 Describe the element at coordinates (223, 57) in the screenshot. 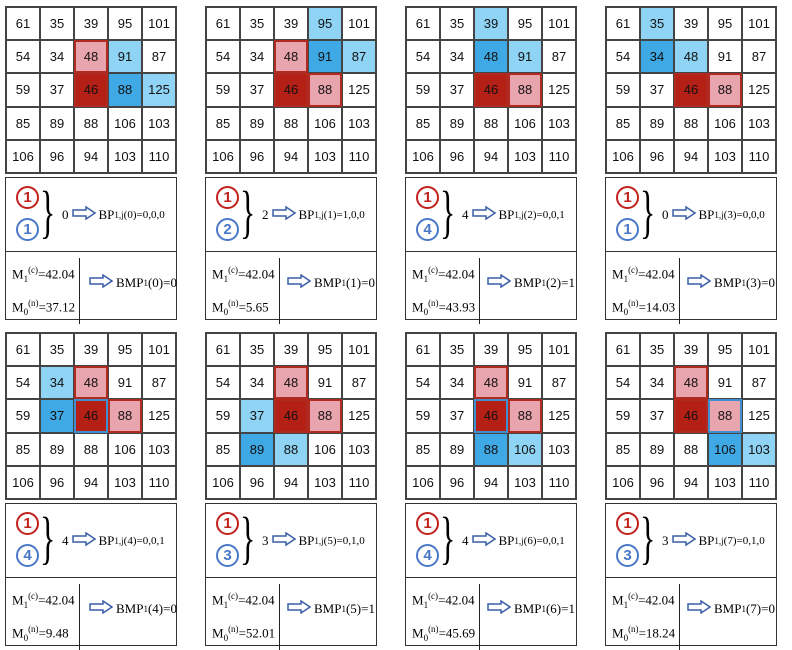

I see `grid-cell: 54` at that location.